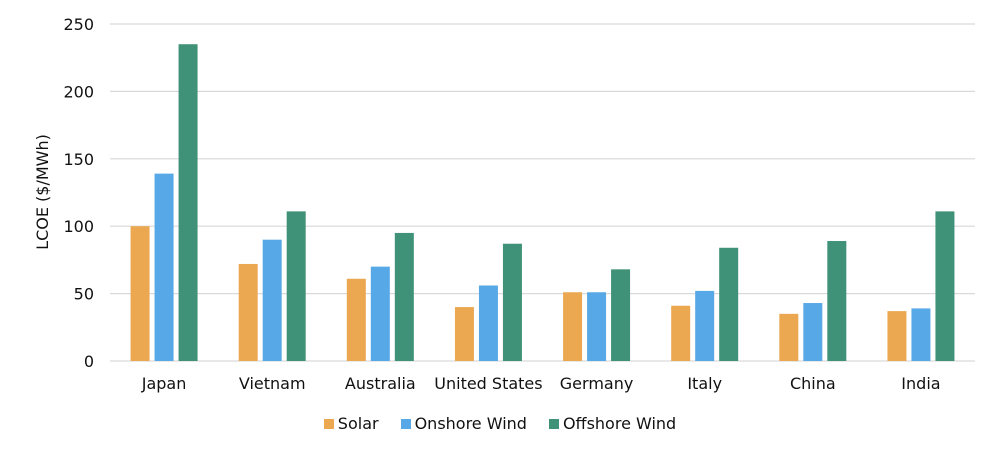 The image size is (1000, 460). I want to click on bar-offshore-wind-germany, so click(621, 315).